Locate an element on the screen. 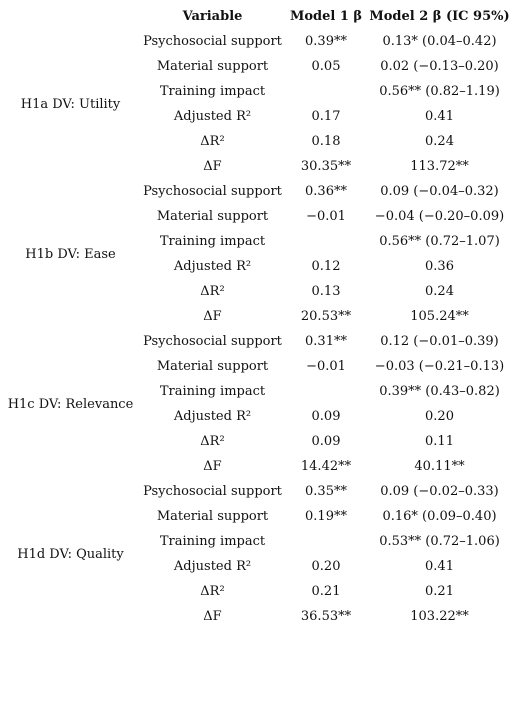 The width and height of the screenshot is (511, 718). table-row: Material support −0.01 −0.04 (−0.20–0.09) is located at coordinates (255, 216).